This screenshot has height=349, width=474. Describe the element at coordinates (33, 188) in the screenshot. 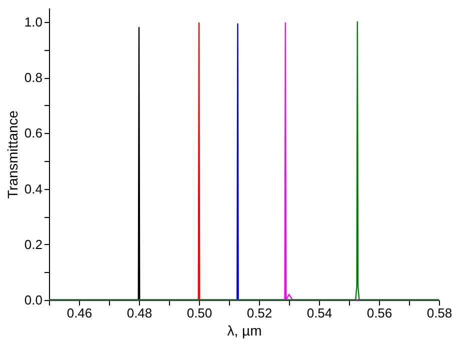

I see `y-tick-label: 0.4` at that location.